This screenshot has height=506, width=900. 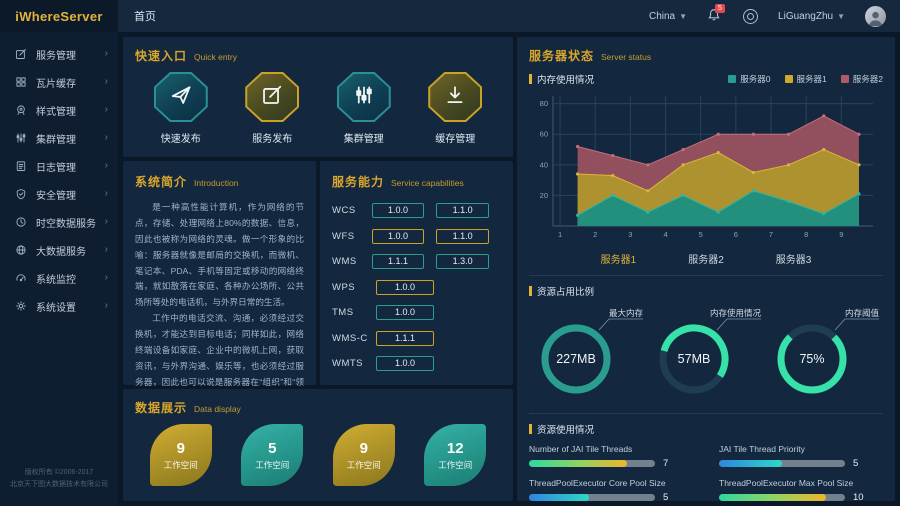 I want to click on gauge-内存阈值: 内存阈值 75%, so click(x=824, y=353).